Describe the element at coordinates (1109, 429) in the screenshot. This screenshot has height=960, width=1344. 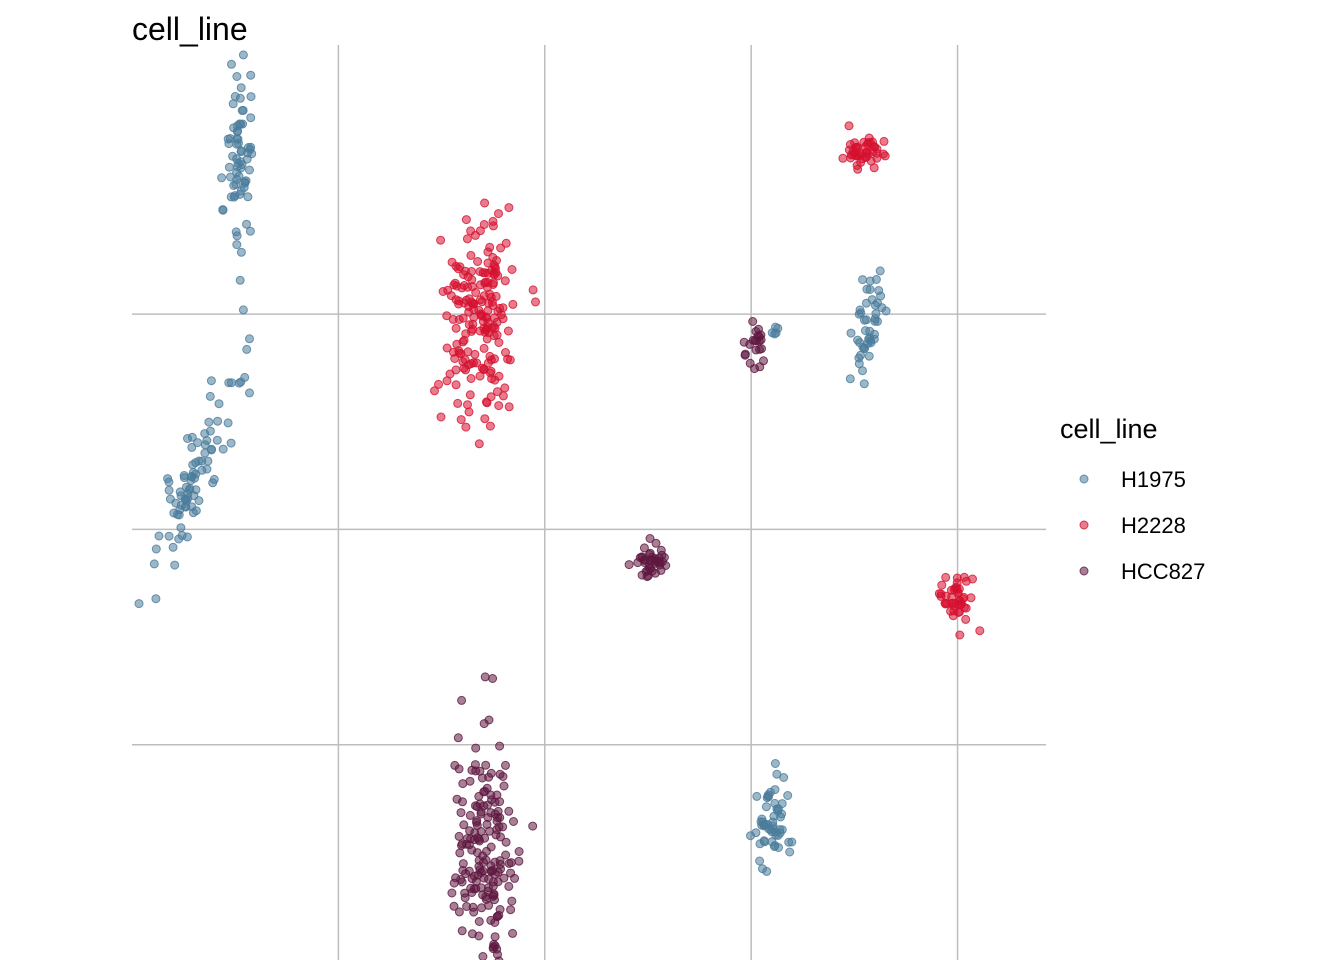
I see `legend-title: cell_line` at that location.